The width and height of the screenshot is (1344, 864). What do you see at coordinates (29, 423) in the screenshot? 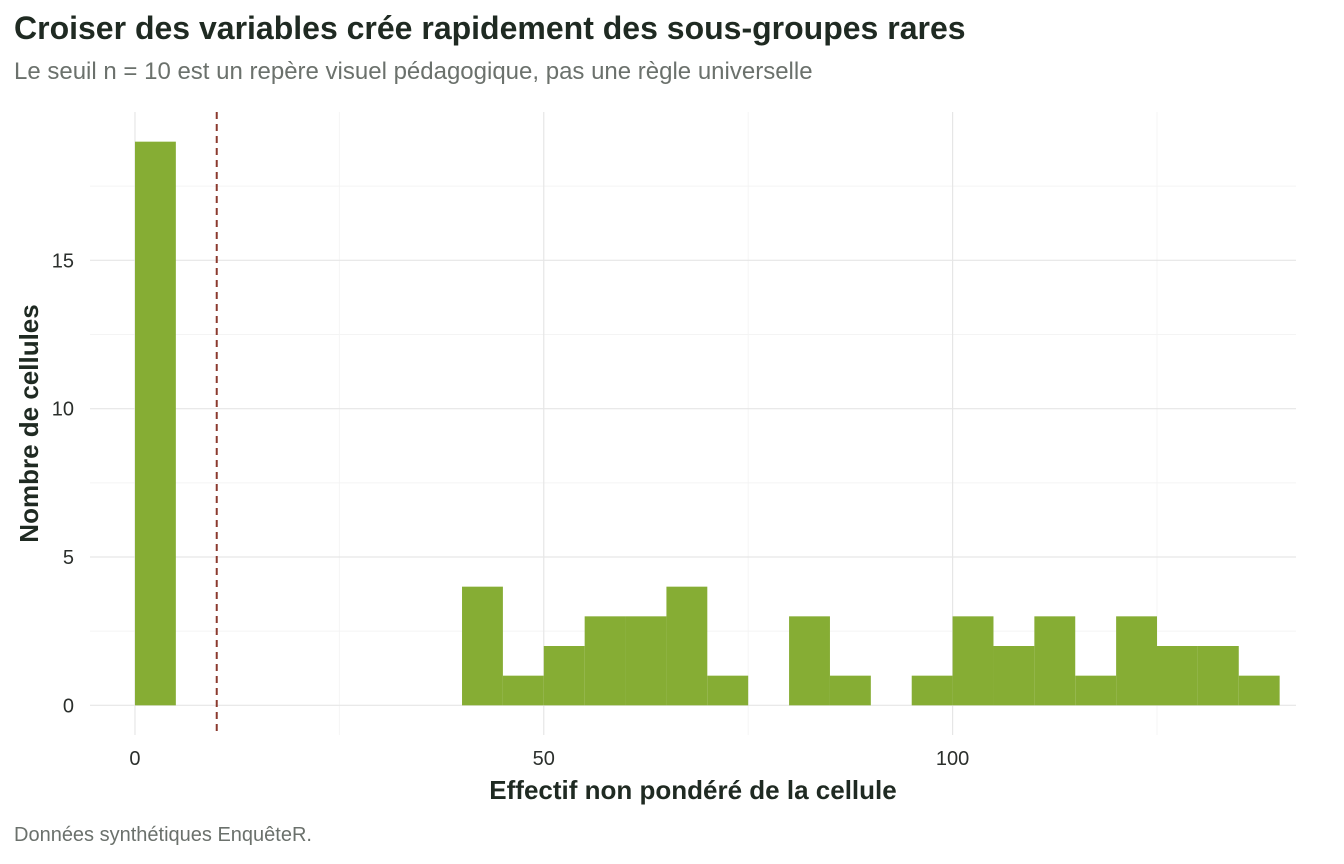
I see `y-axis-title: Nombre de cellules` at bounding box center [29, 423].